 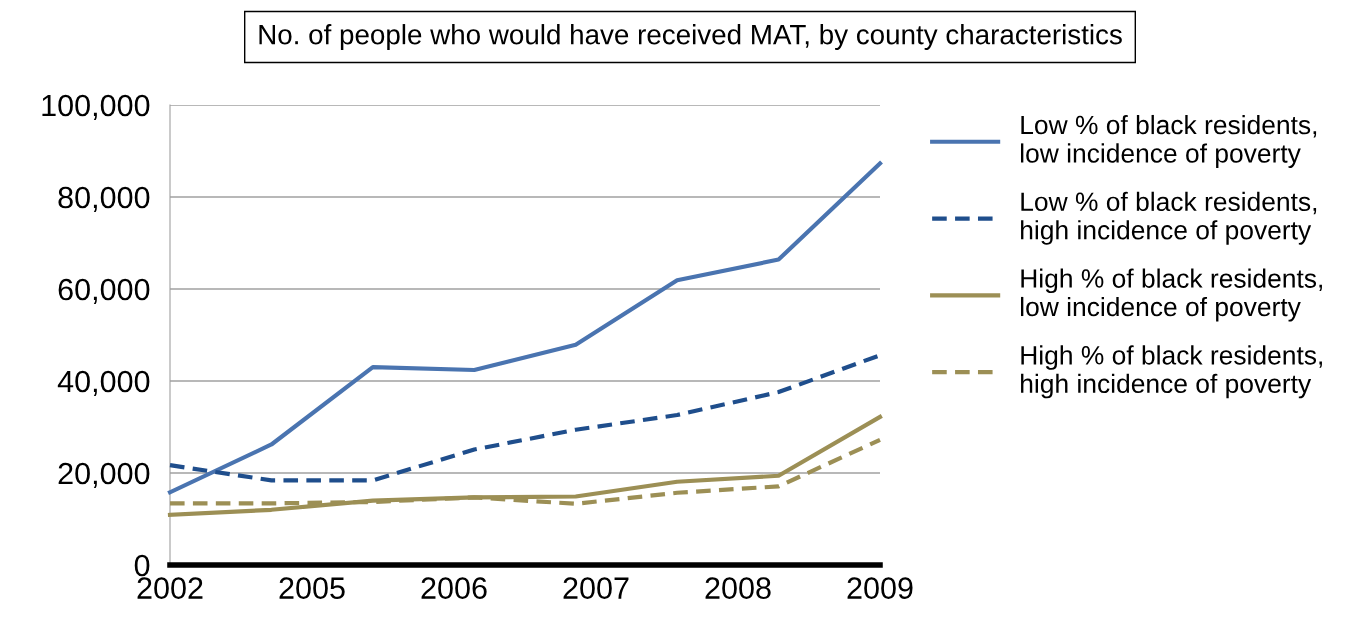 What do you see at coordinates (104, 199) in the screenshot?
I see `y-tick-label: 80,000` at bounding box center [104, 199].